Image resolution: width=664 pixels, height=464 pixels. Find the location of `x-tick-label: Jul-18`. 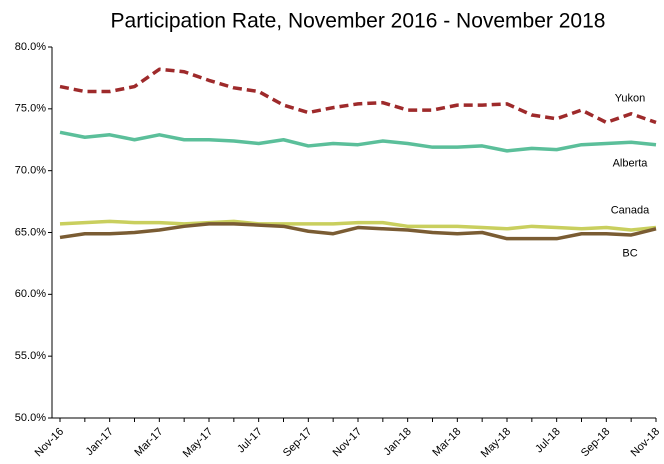

x-tick-label: Jul-18 is located at coordinates (548, 441).